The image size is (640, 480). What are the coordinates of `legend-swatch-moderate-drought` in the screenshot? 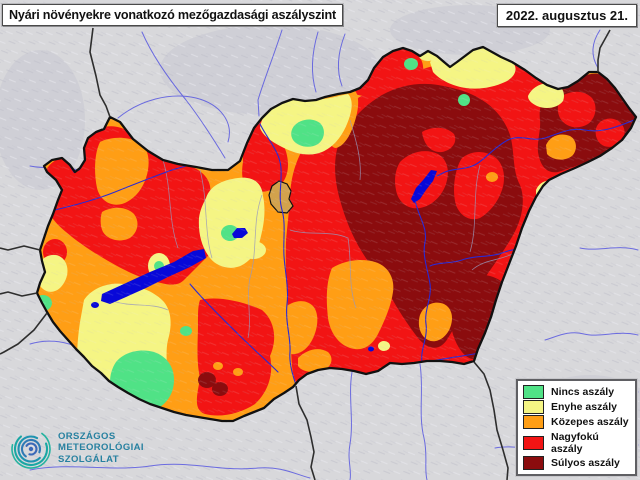 It's located at (533, 422).